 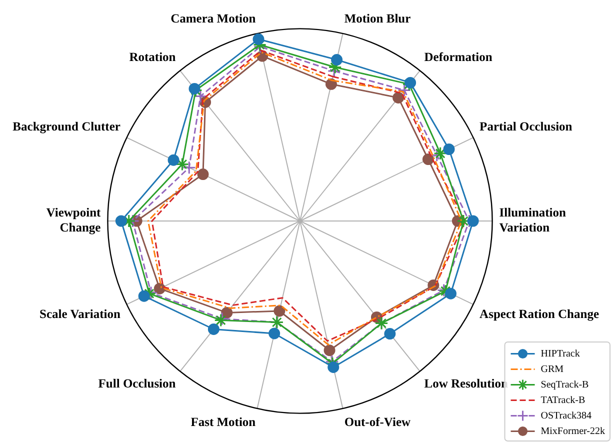 I want to click on spoke-label: Illumination Variation, so click(x=532, y=220).